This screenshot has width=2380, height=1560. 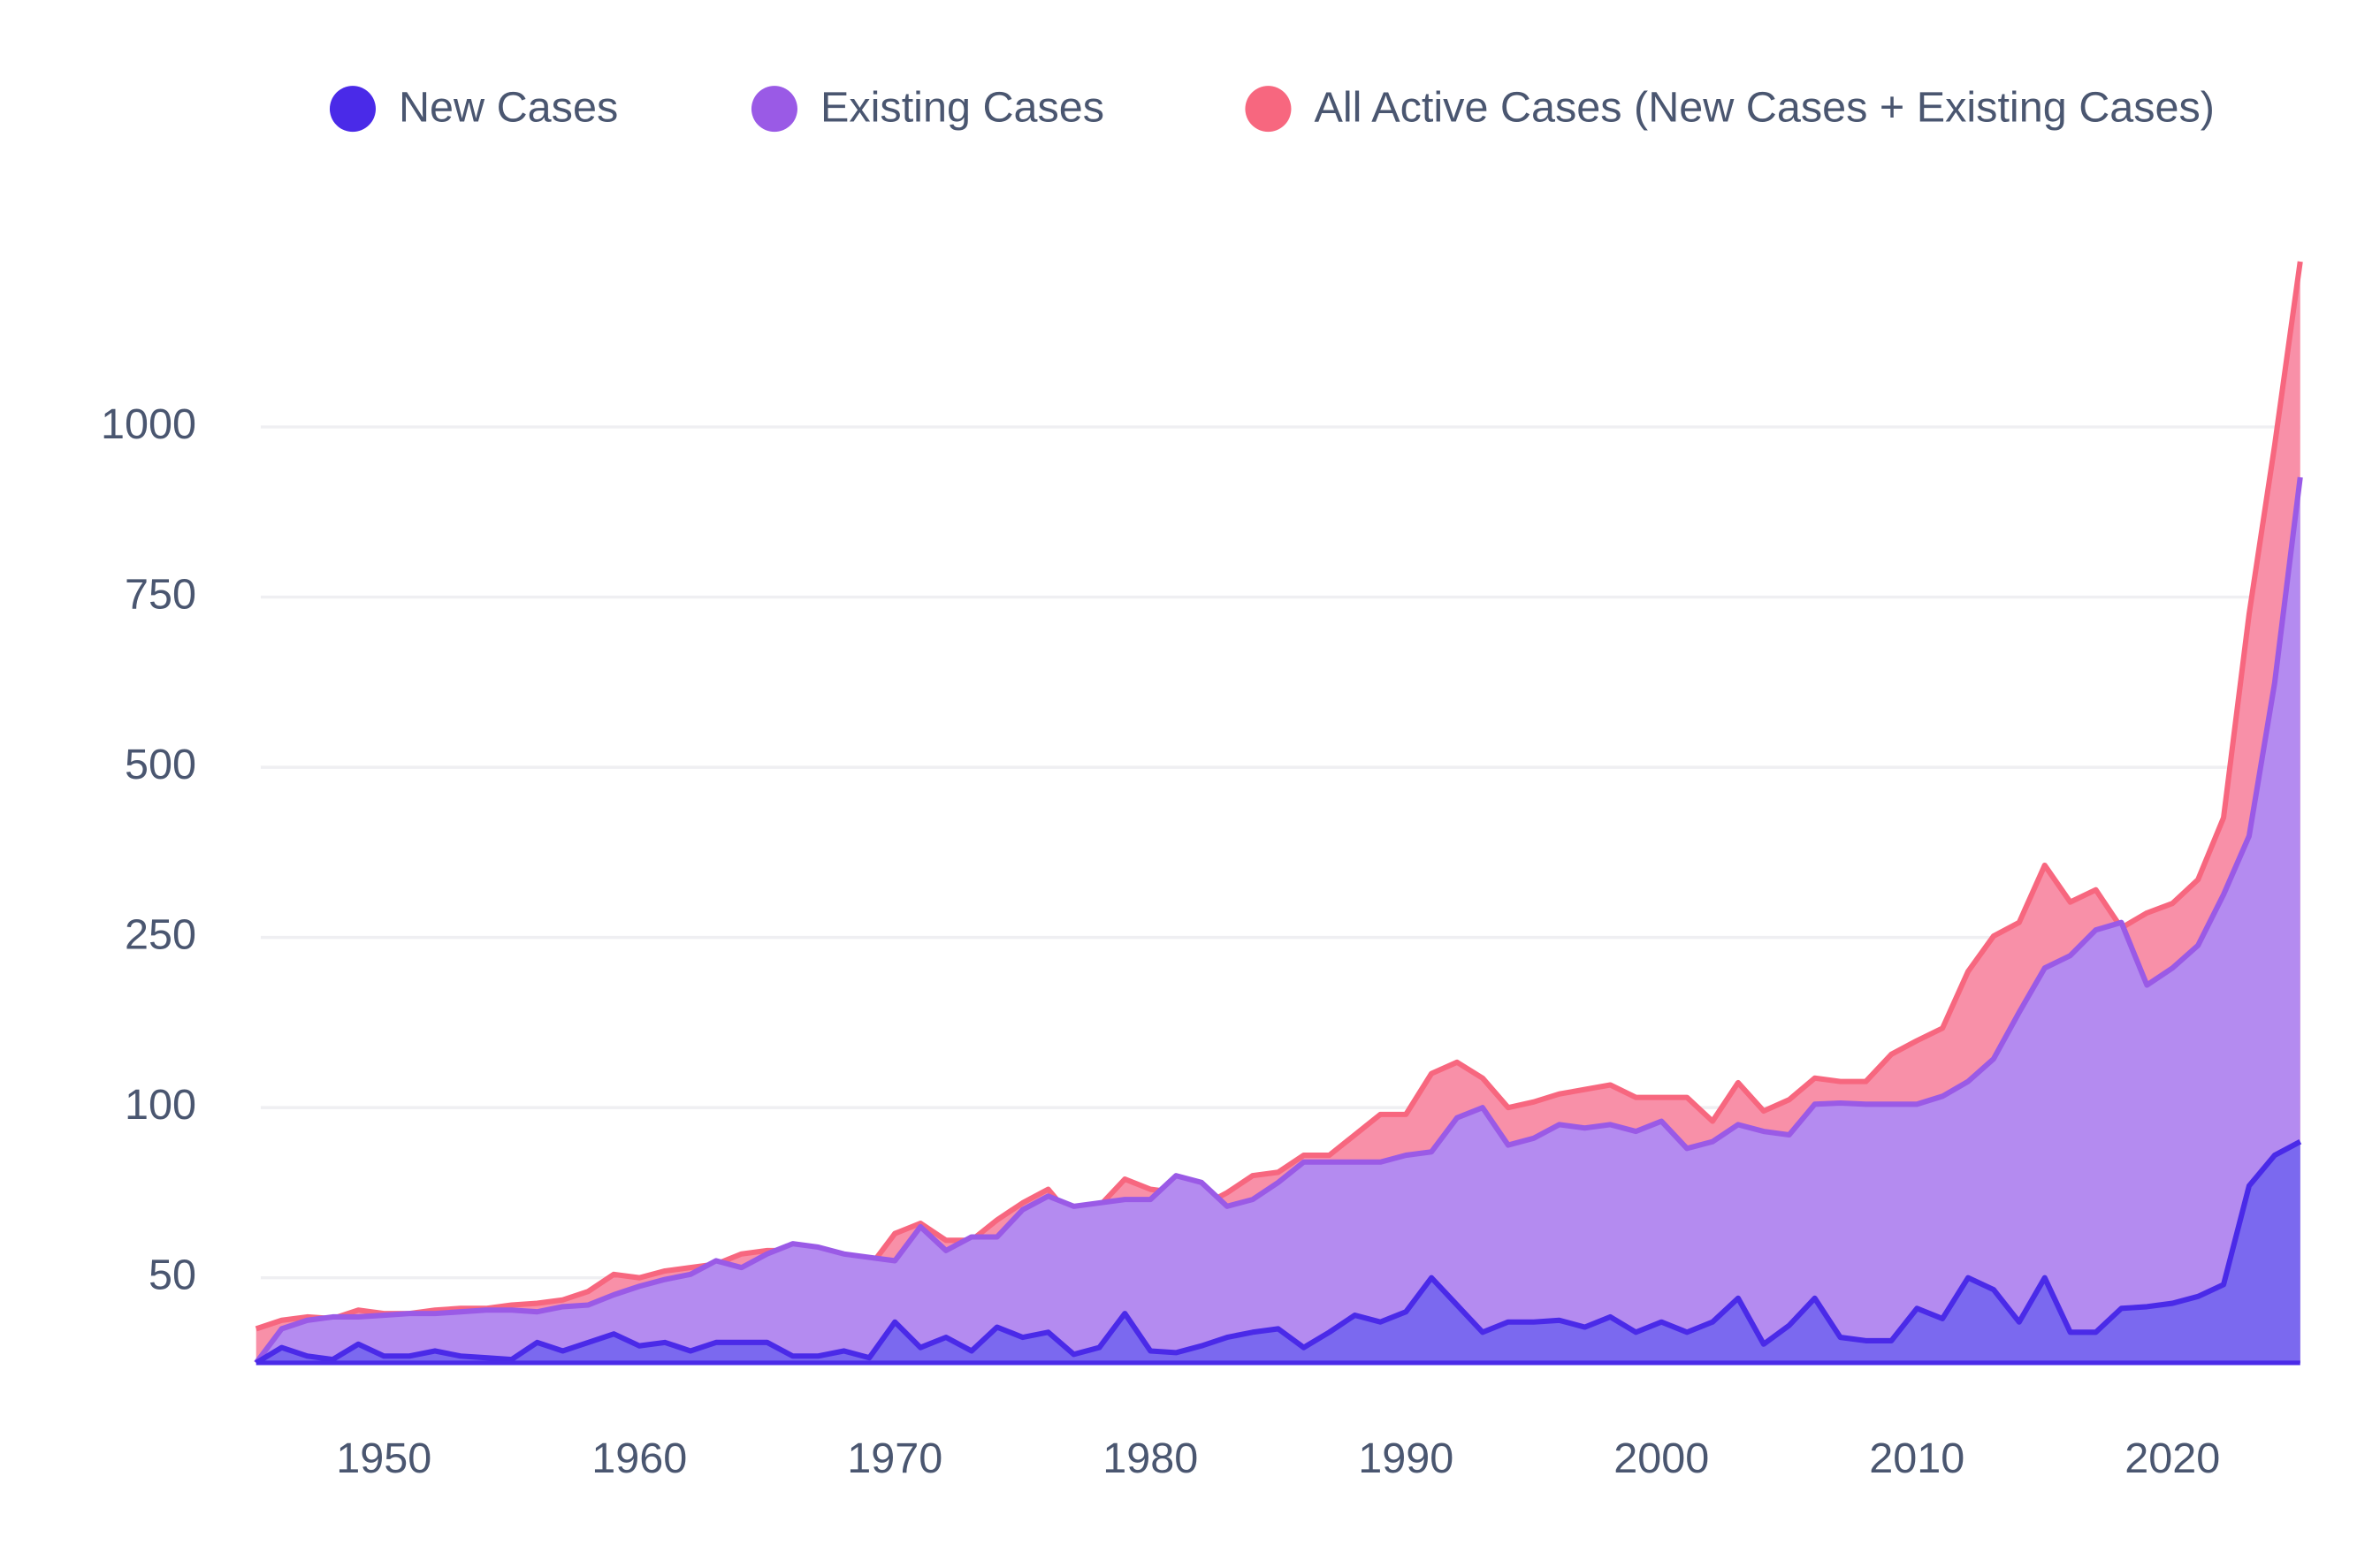 What do you see at coordinates (1405, 1458) in the screenshot?
I see `x-tick-label: 1990` at bounding box center [1405, 1458].